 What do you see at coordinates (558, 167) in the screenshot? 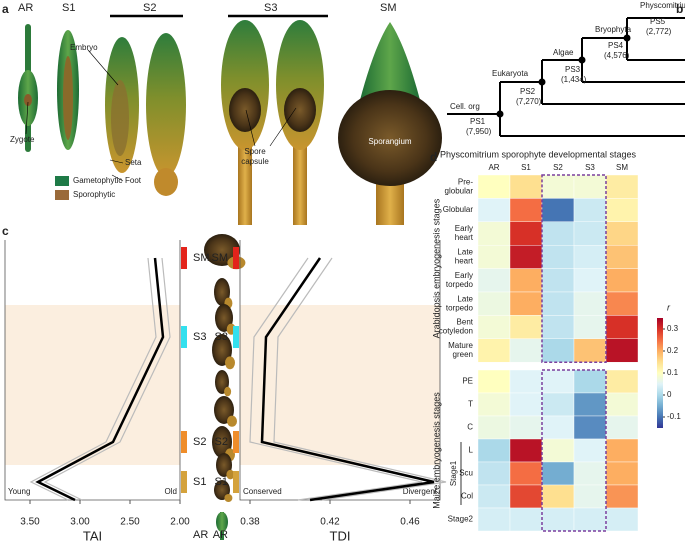
I see `column-label: S2` at bounding box center [558, 167].